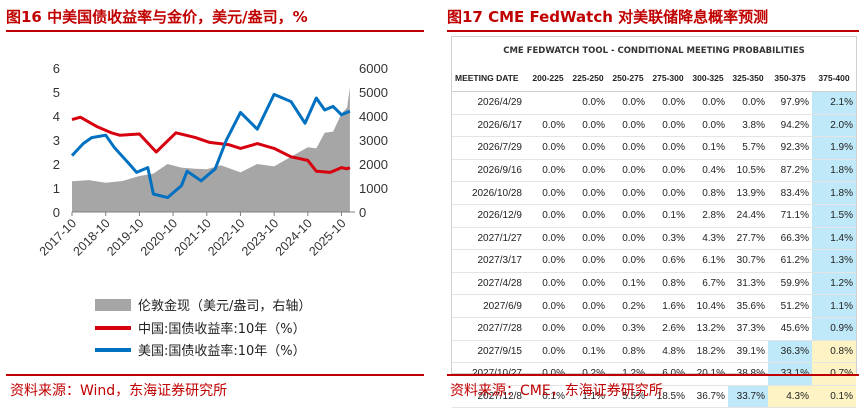  What do you see at coordinates (373, 164) in the screenshot?
I see `y-right-tick-label: 2000` at bounding box center [373, 164].